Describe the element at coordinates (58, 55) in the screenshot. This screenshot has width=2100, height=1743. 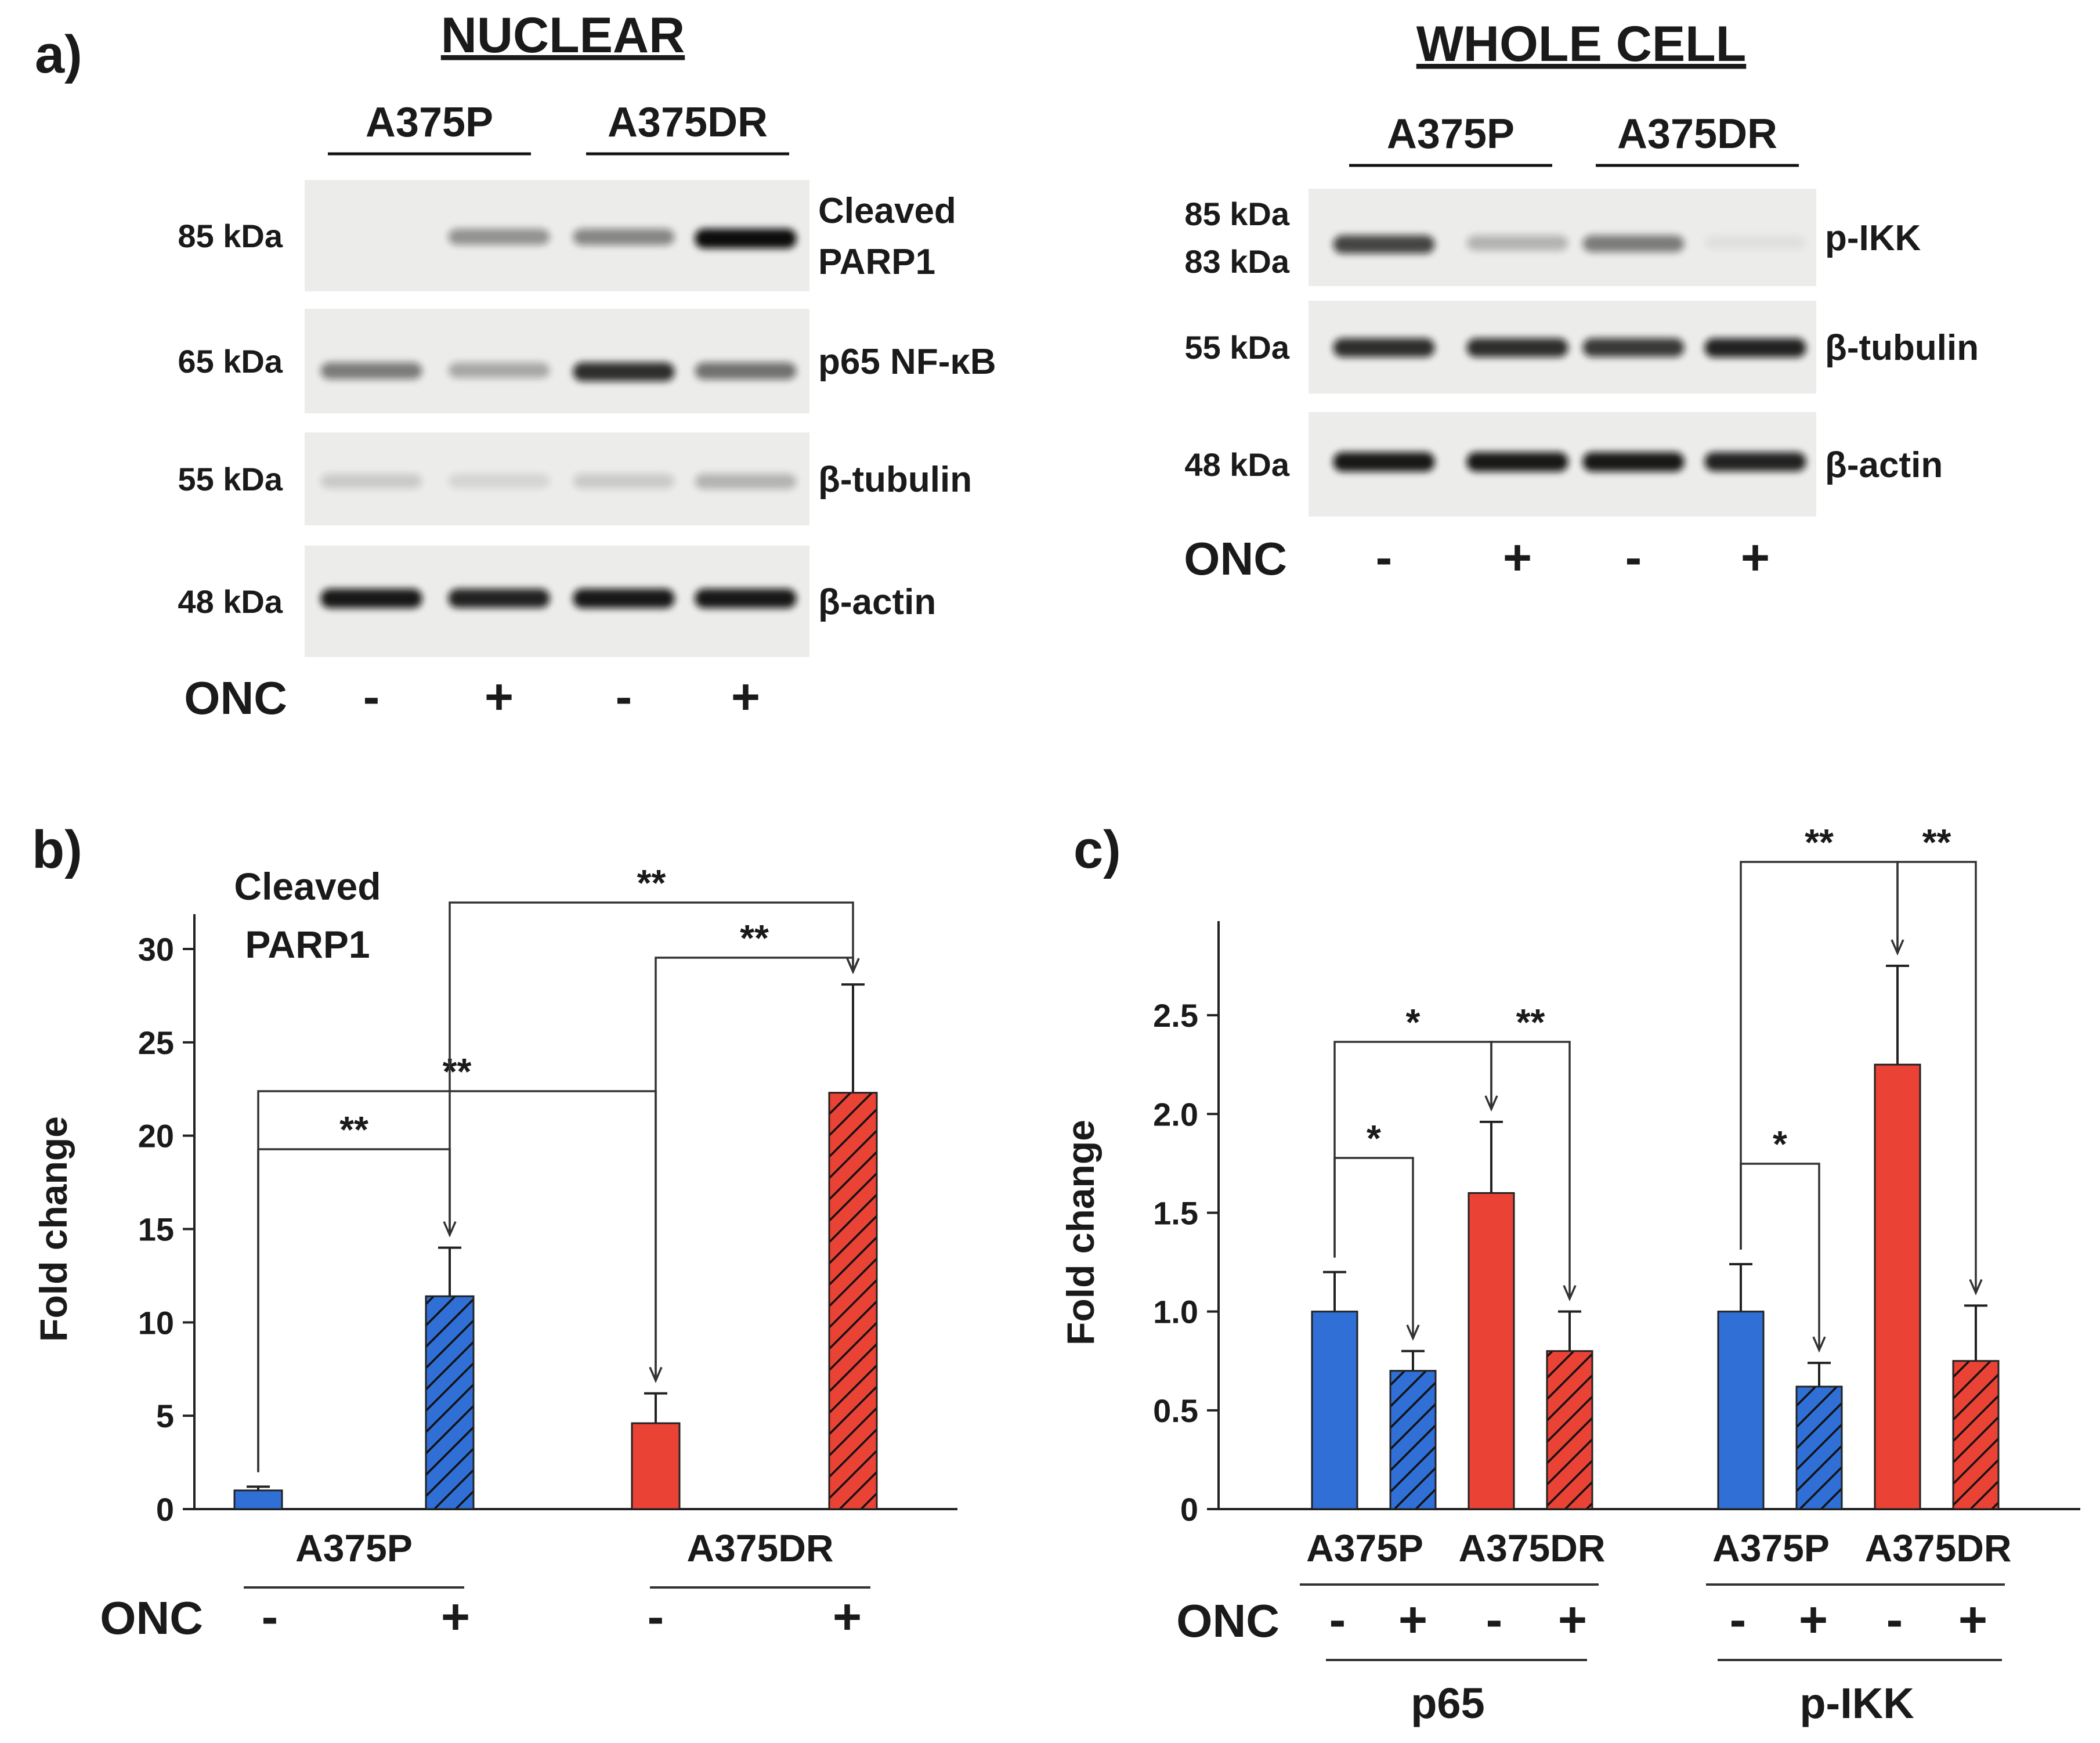
I see `panel-a-letter: a)` at that location.